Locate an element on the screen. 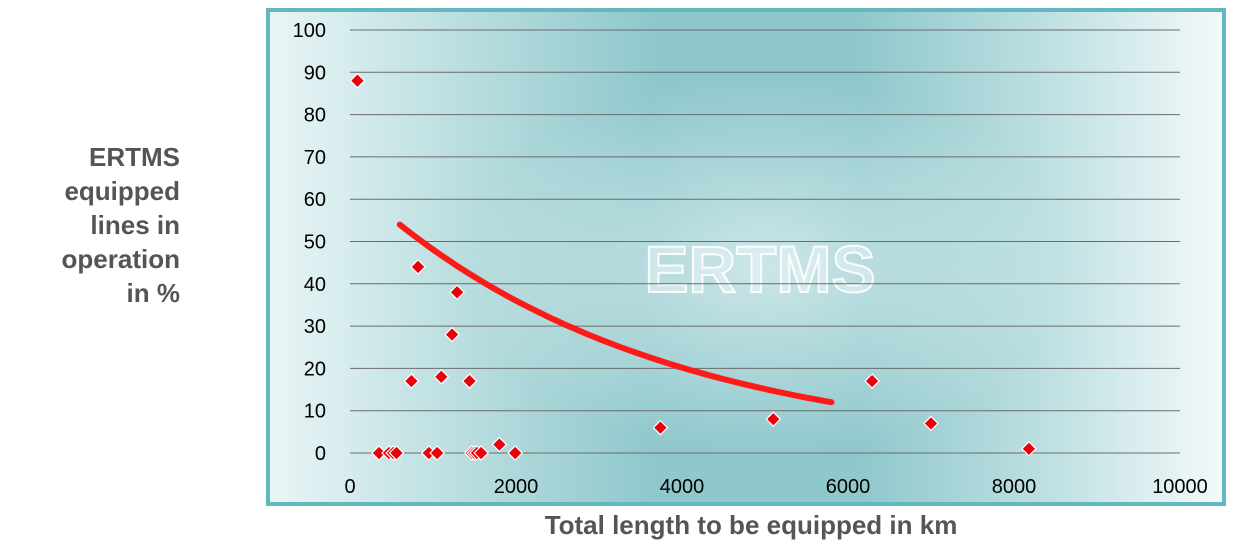 The image size is (1234, 557). trend-curve is located at coordinates (615, 313).